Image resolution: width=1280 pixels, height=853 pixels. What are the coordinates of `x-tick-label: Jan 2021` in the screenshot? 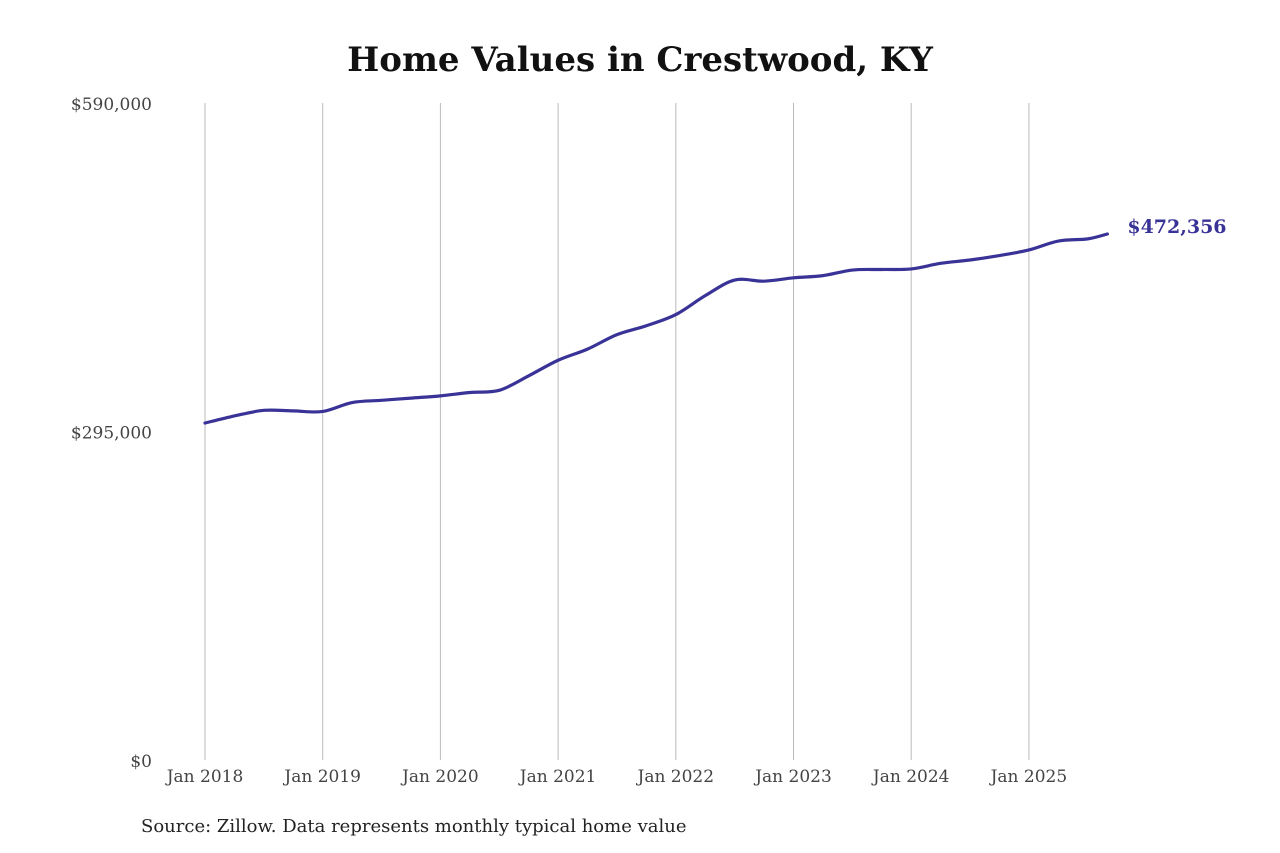 It's located at (557, 777).